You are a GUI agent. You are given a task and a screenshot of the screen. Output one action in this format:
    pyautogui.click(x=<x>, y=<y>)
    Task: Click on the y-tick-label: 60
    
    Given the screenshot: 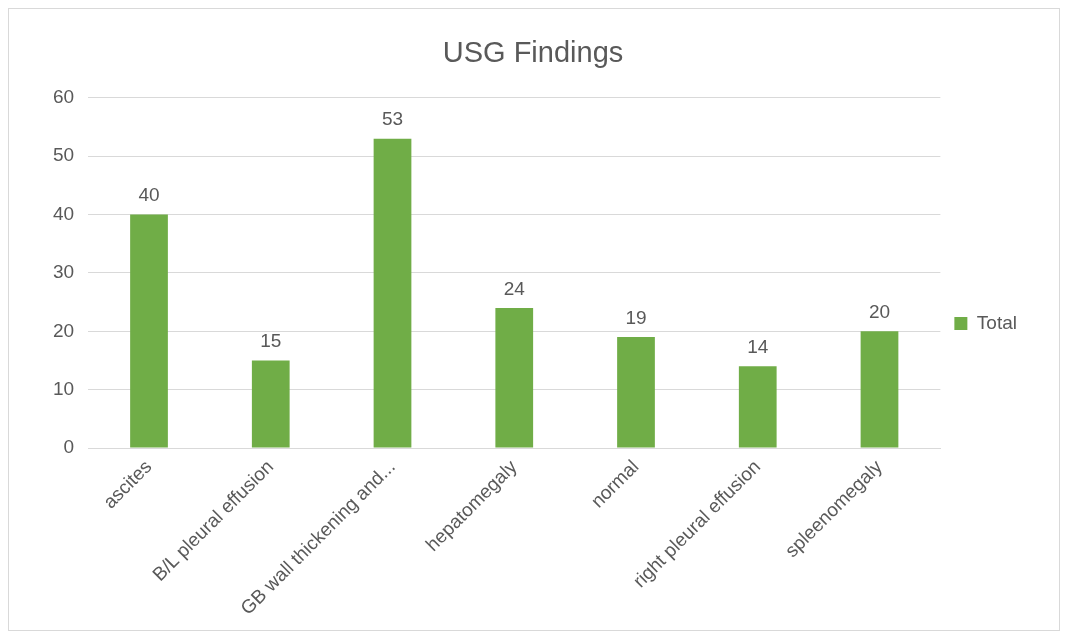 What is the action you would take?
    pyautogui.click(x=63, y=97)
    